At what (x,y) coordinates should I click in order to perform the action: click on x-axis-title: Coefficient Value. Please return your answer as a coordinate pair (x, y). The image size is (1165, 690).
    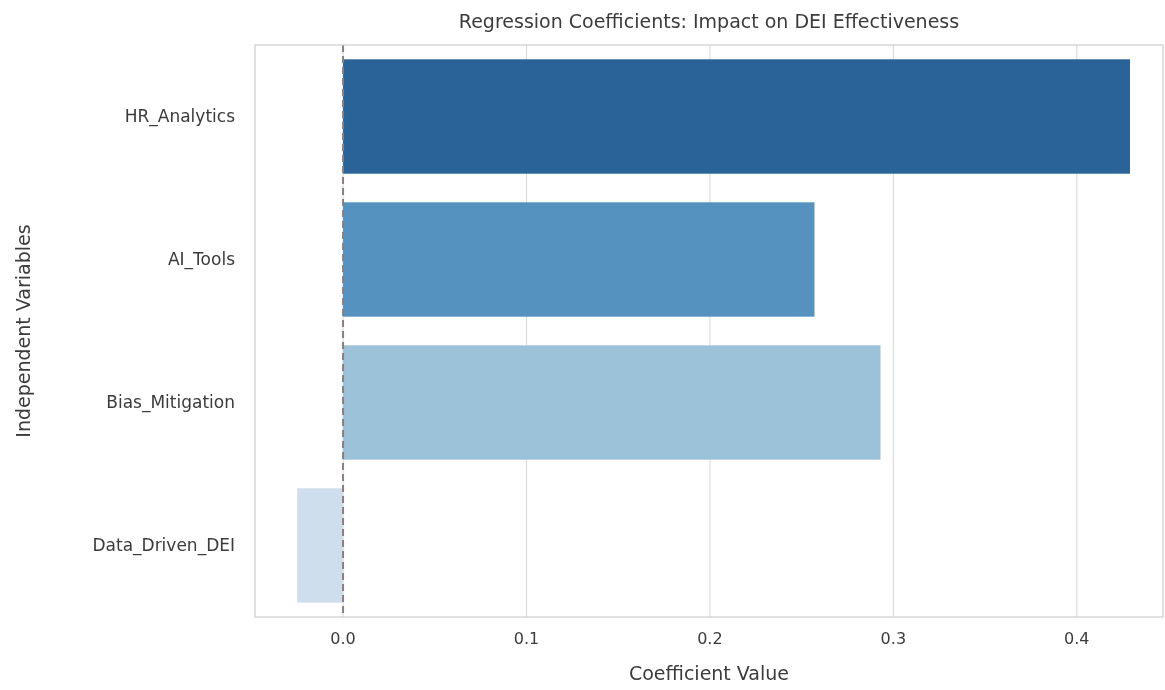
    Looking at the image, I should click on (709, 673).